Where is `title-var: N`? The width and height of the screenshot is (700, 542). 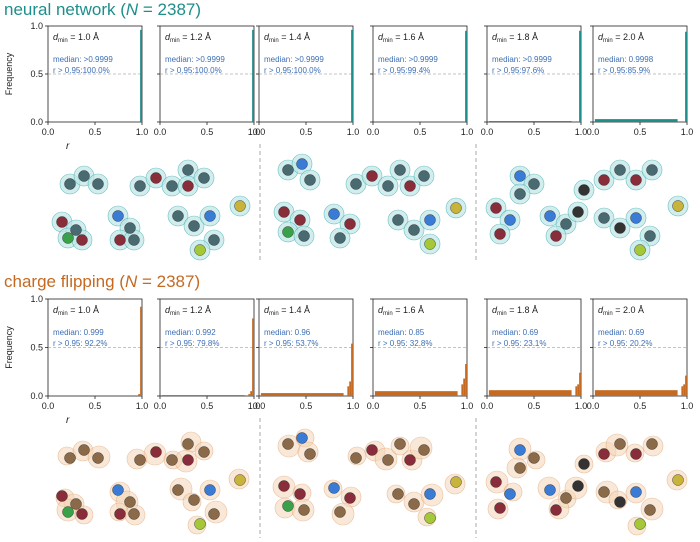
title-var: N is located at coordinates (131, 281).